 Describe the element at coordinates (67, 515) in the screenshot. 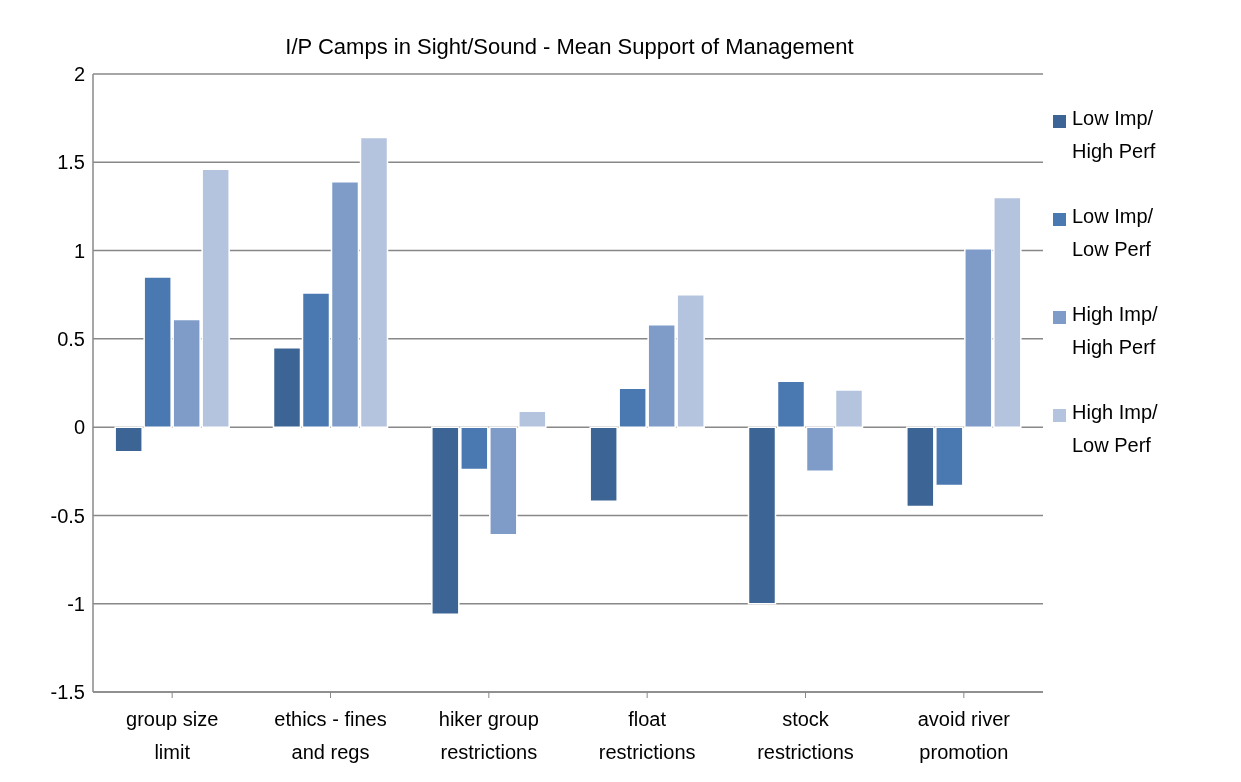

I see `y-tick-label: -0.5` at that location.